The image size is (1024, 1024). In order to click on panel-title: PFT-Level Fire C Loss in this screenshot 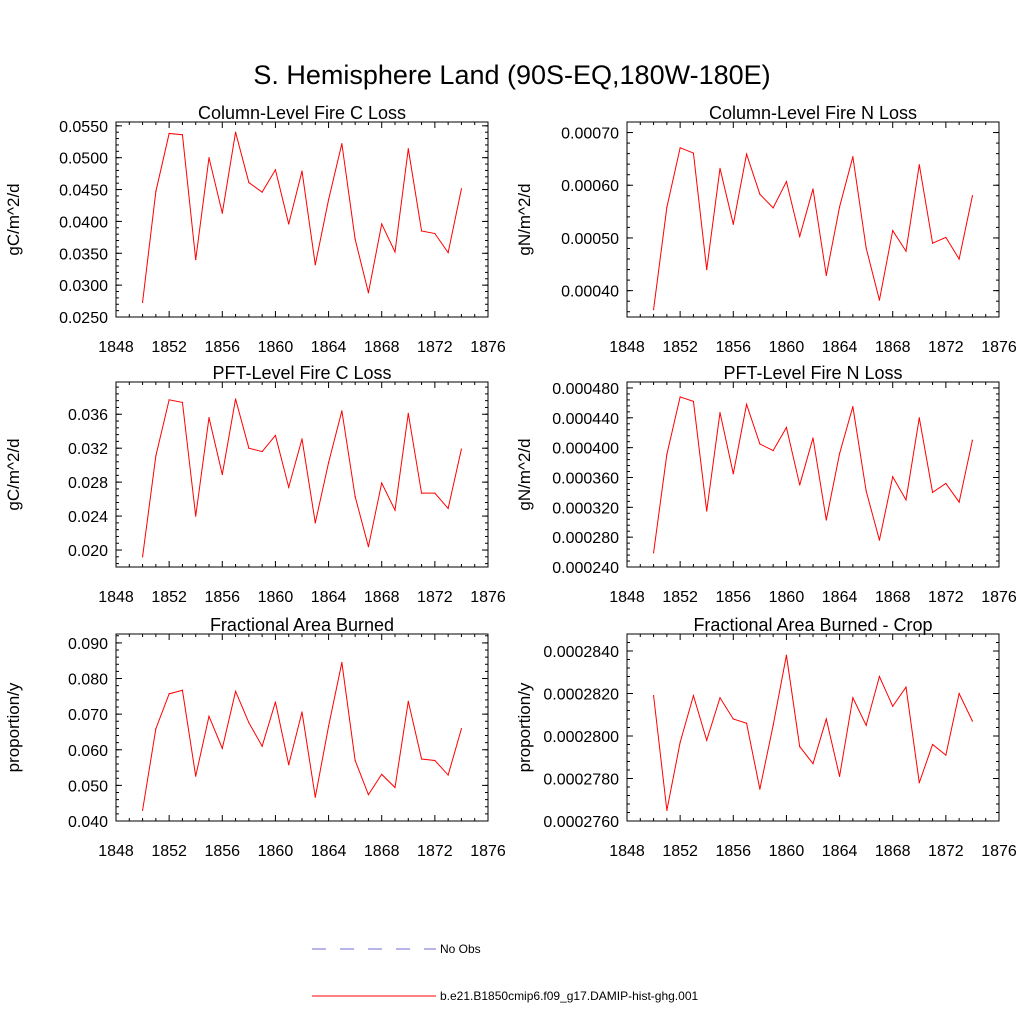, I will do `click(301, 373)`.